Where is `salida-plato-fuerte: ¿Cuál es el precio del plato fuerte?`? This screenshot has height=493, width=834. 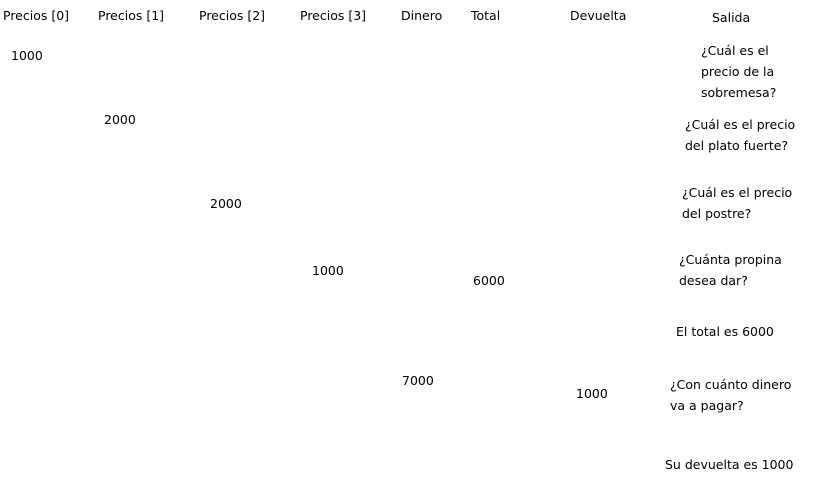
salida-plato-fuerte: ¿Cuál es el precio del plato fuerte? is located at coordinates (740, 135).